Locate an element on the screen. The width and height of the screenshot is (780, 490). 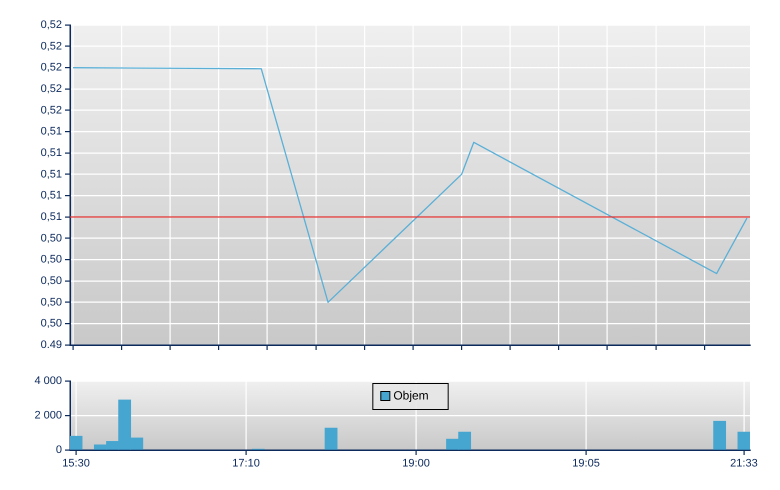
y-tick-label: 0 is located at coordinates (59, 450).